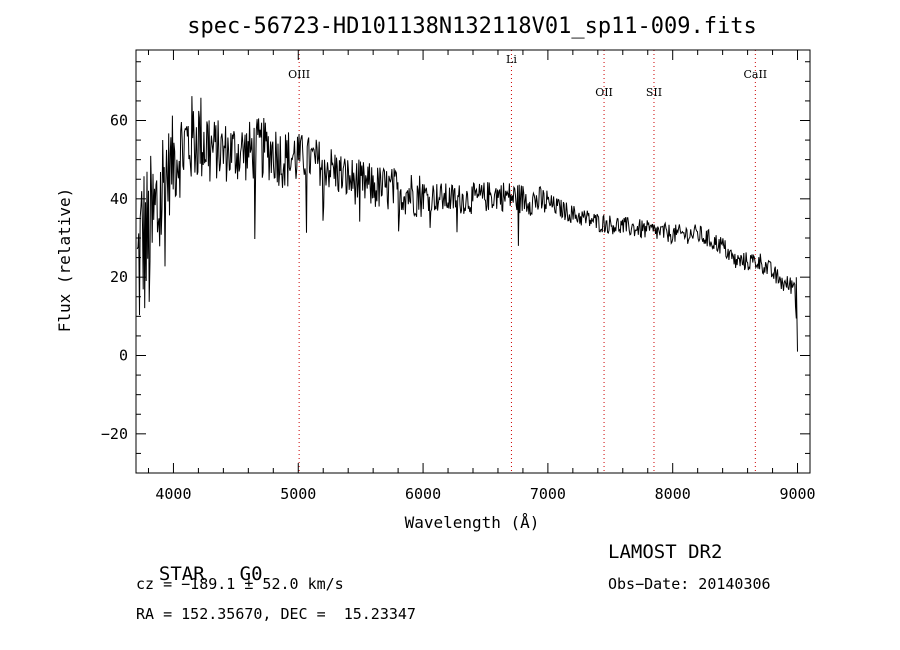  Describe the element at coordinates (181, 574) in the screenshot. I see `class-label: STAR` at that location.